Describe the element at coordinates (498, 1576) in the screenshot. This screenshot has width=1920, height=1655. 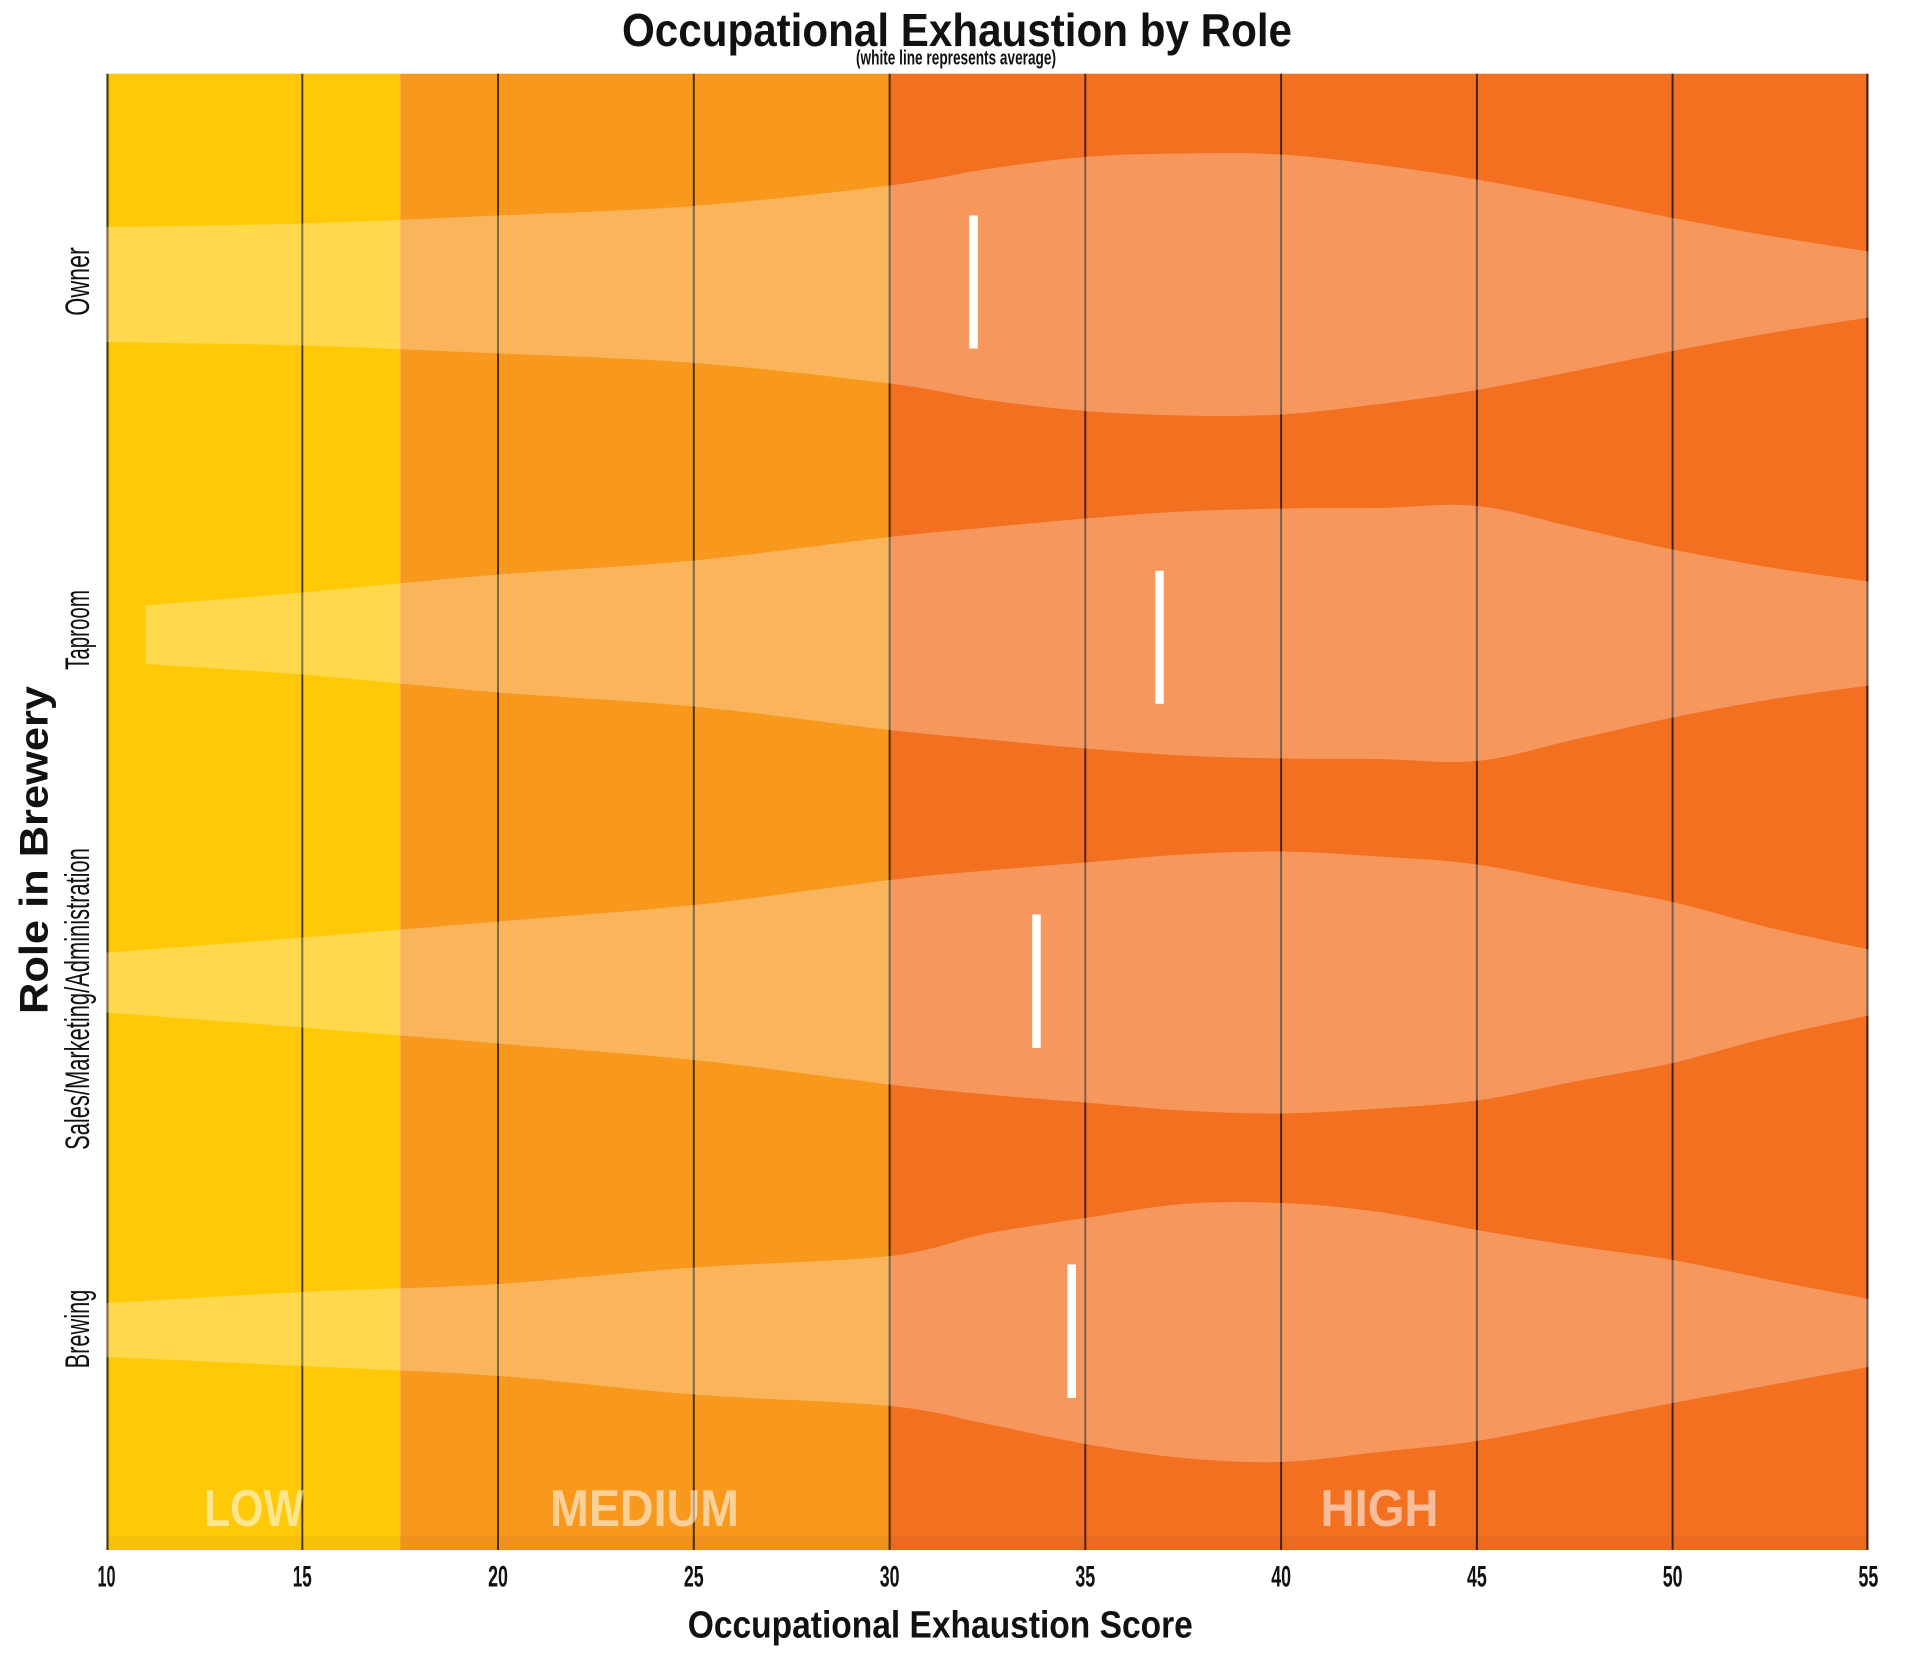
I see `svg-text: 20` at that location.